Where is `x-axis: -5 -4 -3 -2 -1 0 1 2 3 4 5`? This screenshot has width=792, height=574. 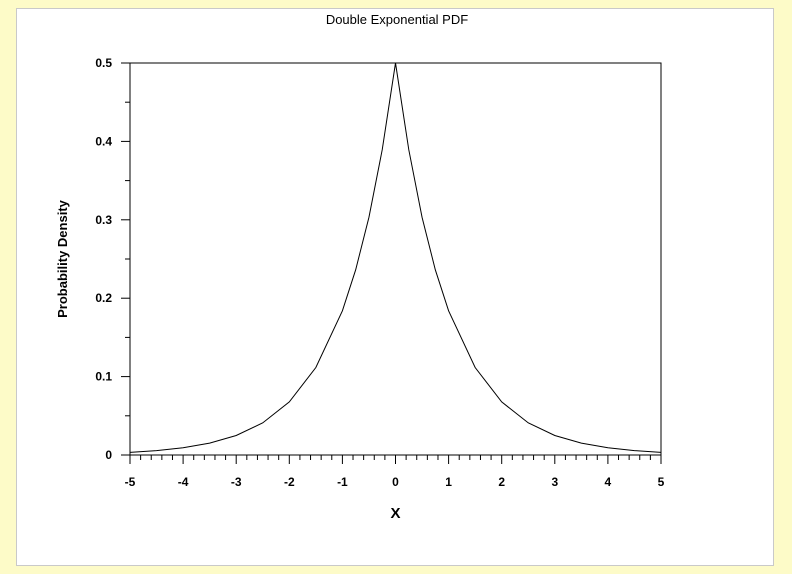
x-axis: -5 -4 -3 -2 -1 0 1 2 3 4 5 is located at coordinates (395, 472).